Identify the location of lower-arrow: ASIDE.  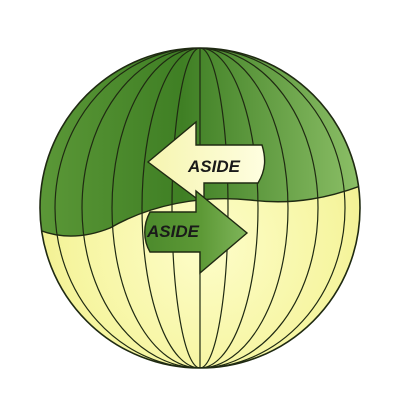
(196, 232).